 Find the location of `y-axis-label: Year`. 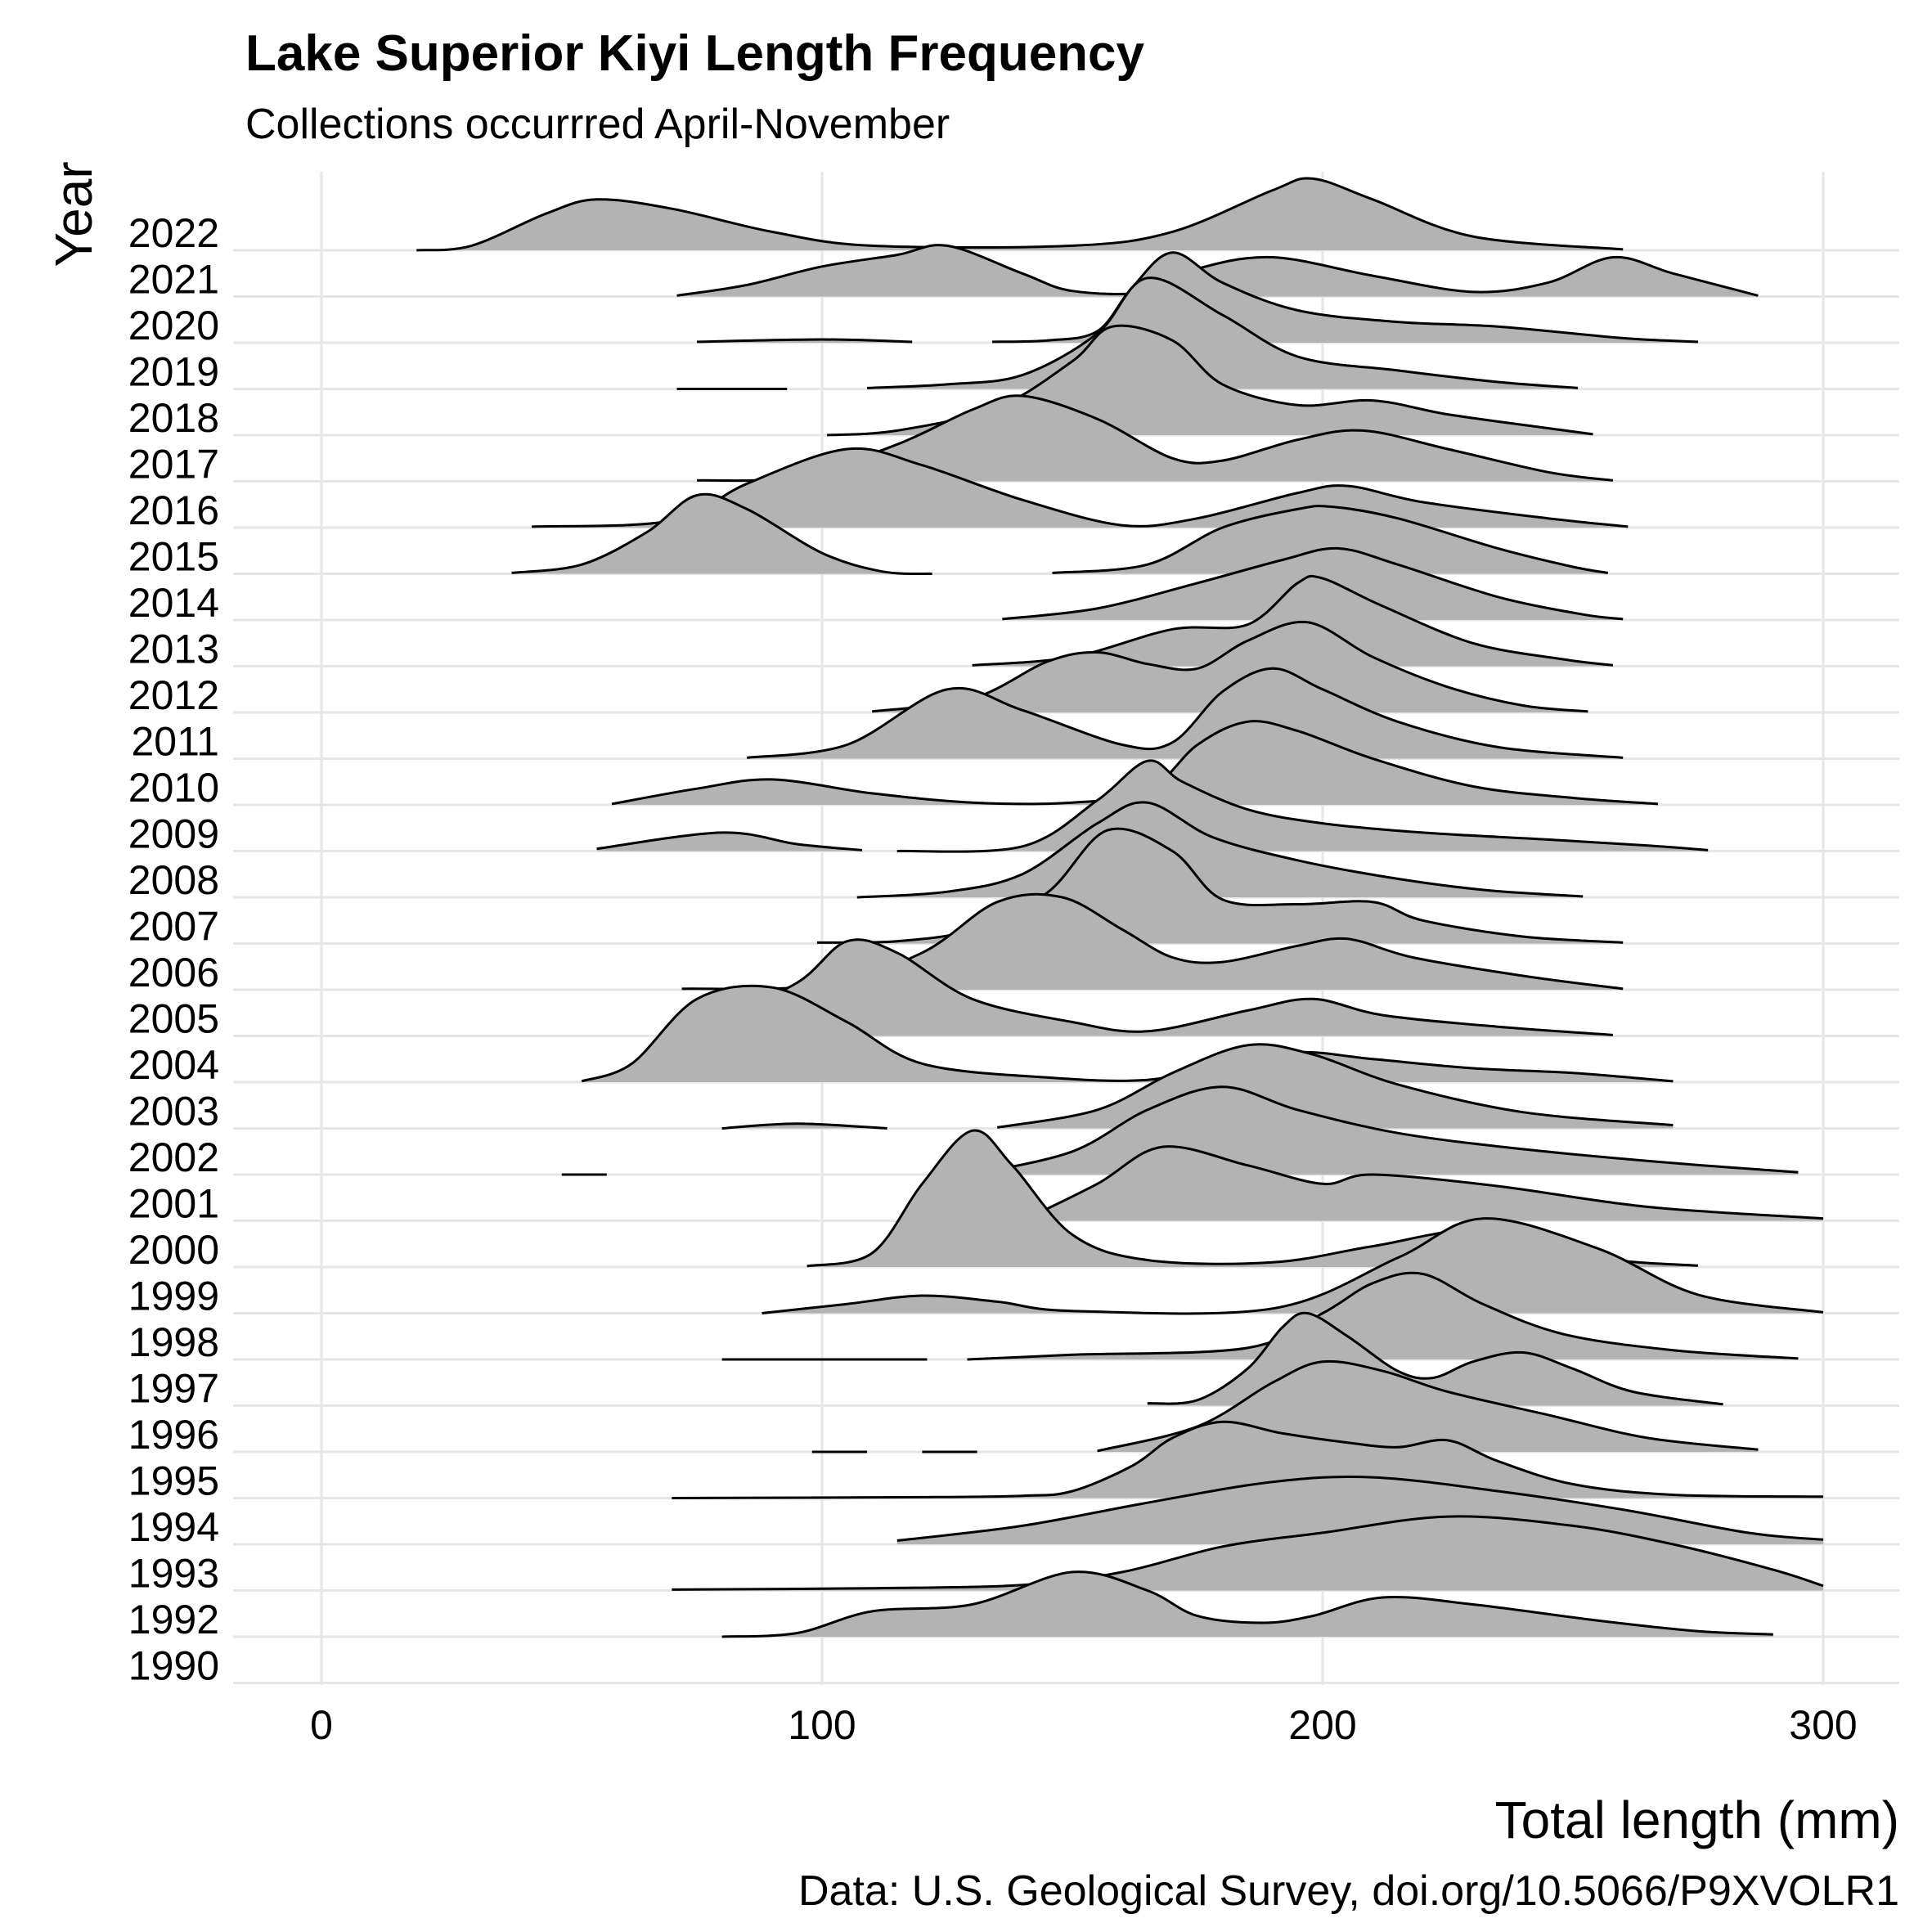

y-axis-label: Year is located at coordinates (74, 214).